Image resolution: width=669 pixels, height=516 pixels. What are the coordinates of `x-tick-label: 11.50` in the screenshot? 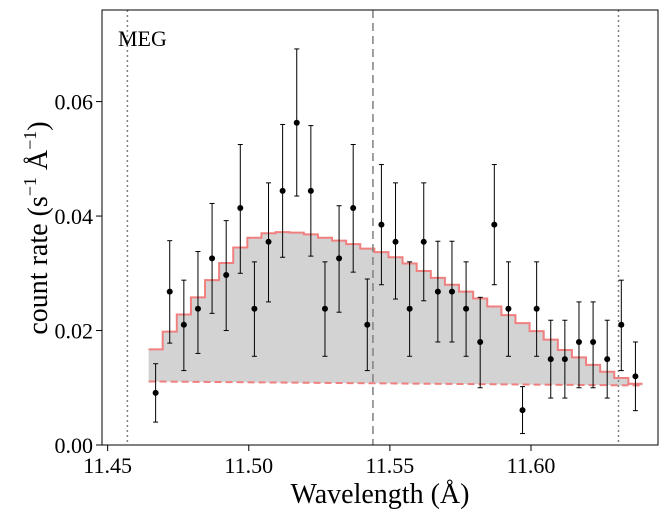 It's located at (248, 465).